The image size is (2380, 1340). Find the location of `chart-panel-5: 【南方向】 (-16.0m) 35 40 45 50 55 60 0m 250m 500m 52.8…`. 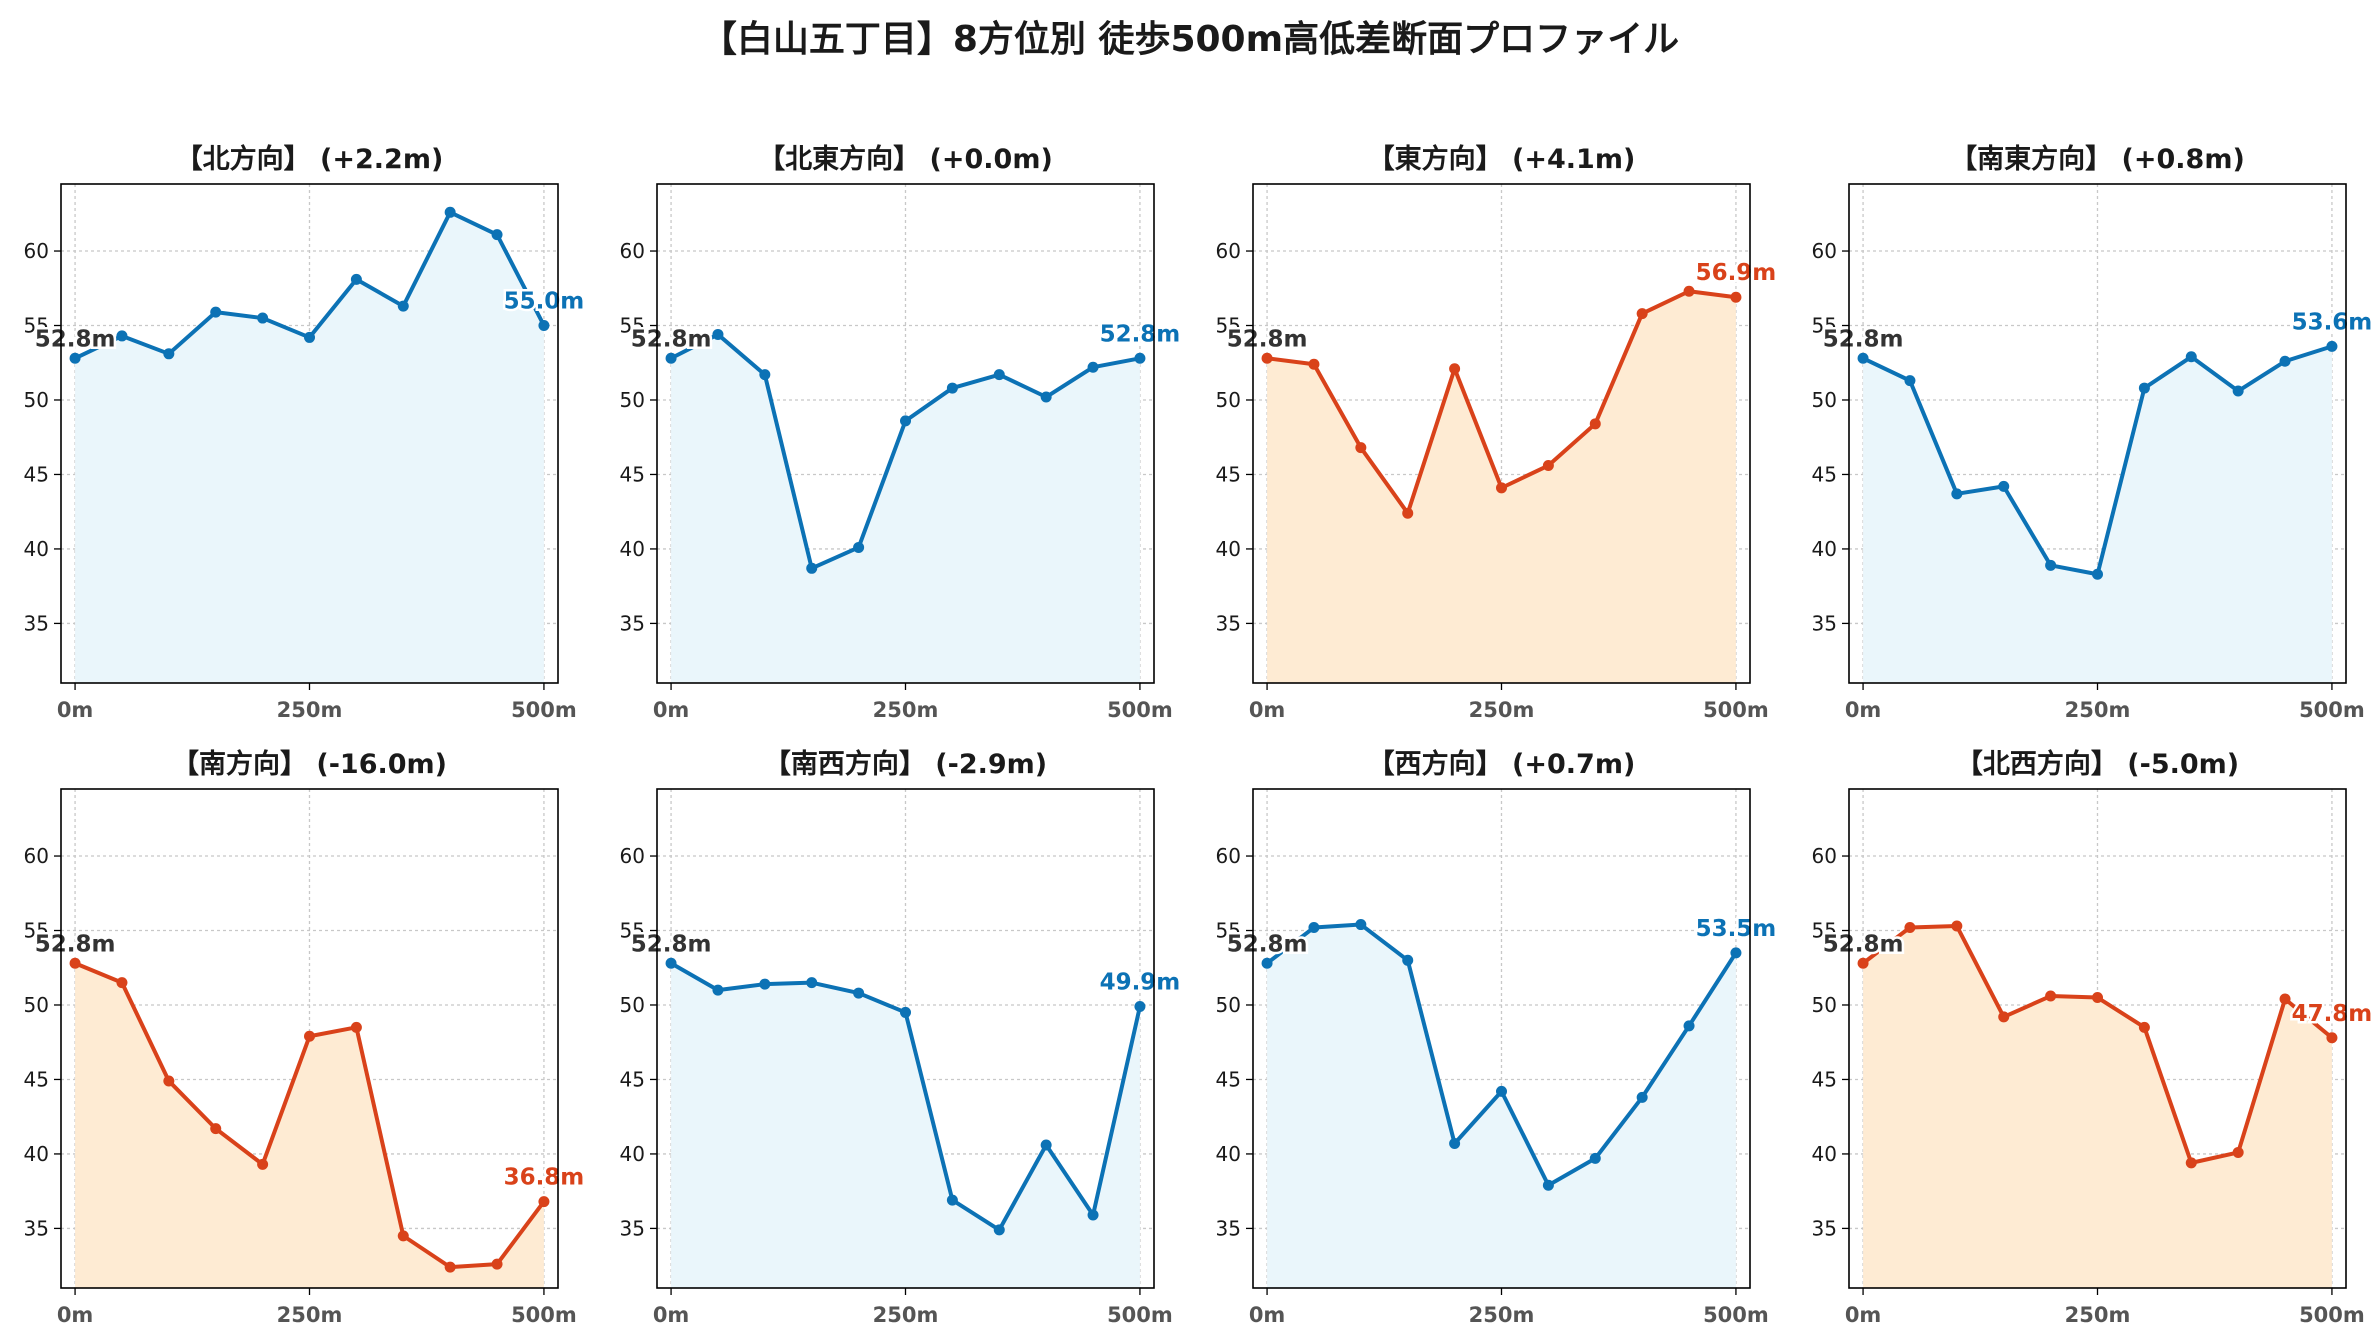

chart-panel-5: 【南方向】 (-16.0m) 35 40 45 50 55 60 0m 250m 500m 52.8… is located at coordinates (305, 1037).